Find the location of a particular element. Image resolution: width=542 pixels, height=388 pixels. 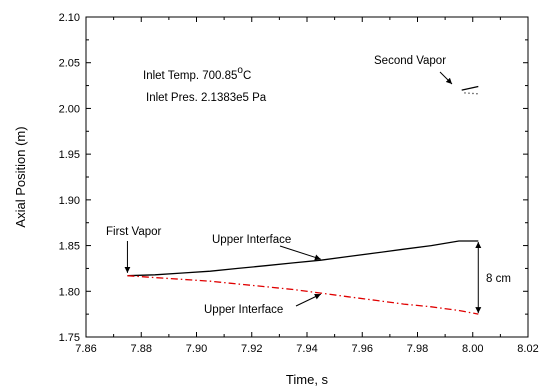

y-tick-label: 2.00 is located at coordinates (69, 109).